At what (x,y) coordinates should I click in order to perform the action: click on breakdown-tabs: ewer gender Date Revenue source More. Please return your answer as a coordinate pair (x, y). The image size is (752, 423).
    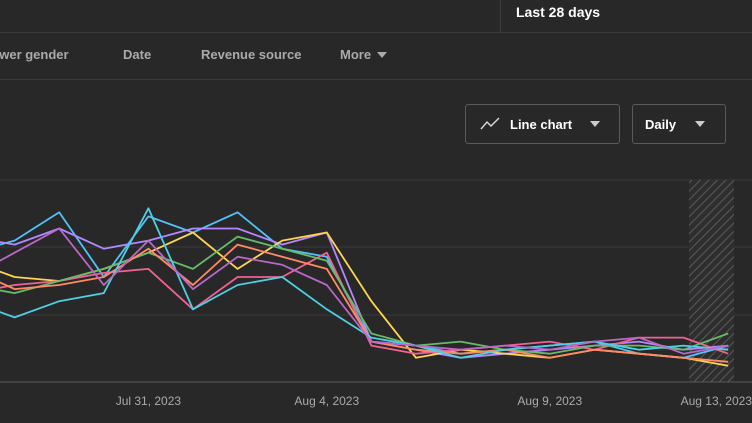
    Looking at the image, I should click on (376, 56).